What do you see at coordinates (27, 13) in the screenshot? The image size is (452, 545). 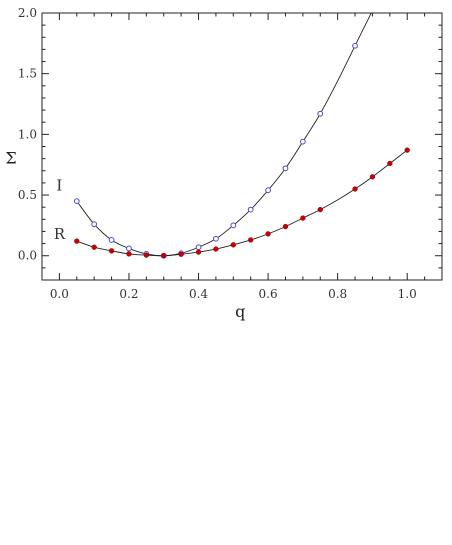 I see `y-tick-label: 2.0` at bounding box center [27, 13].